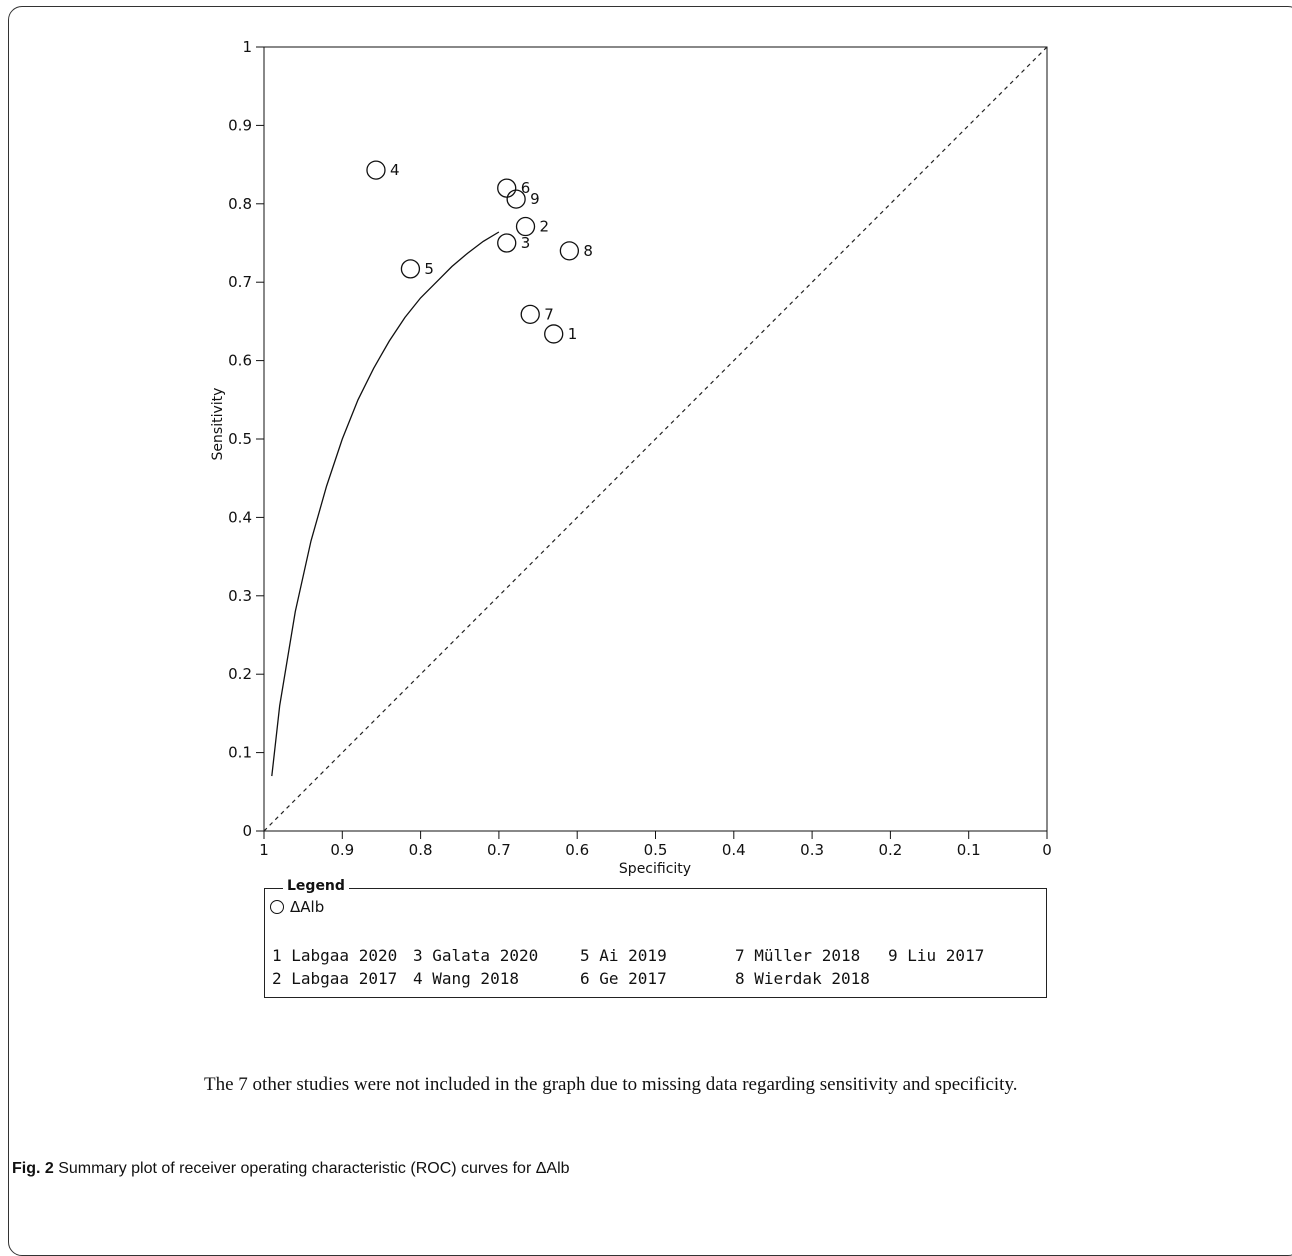  I want to click on x-tick-label: 0.7, so click(499, 850).